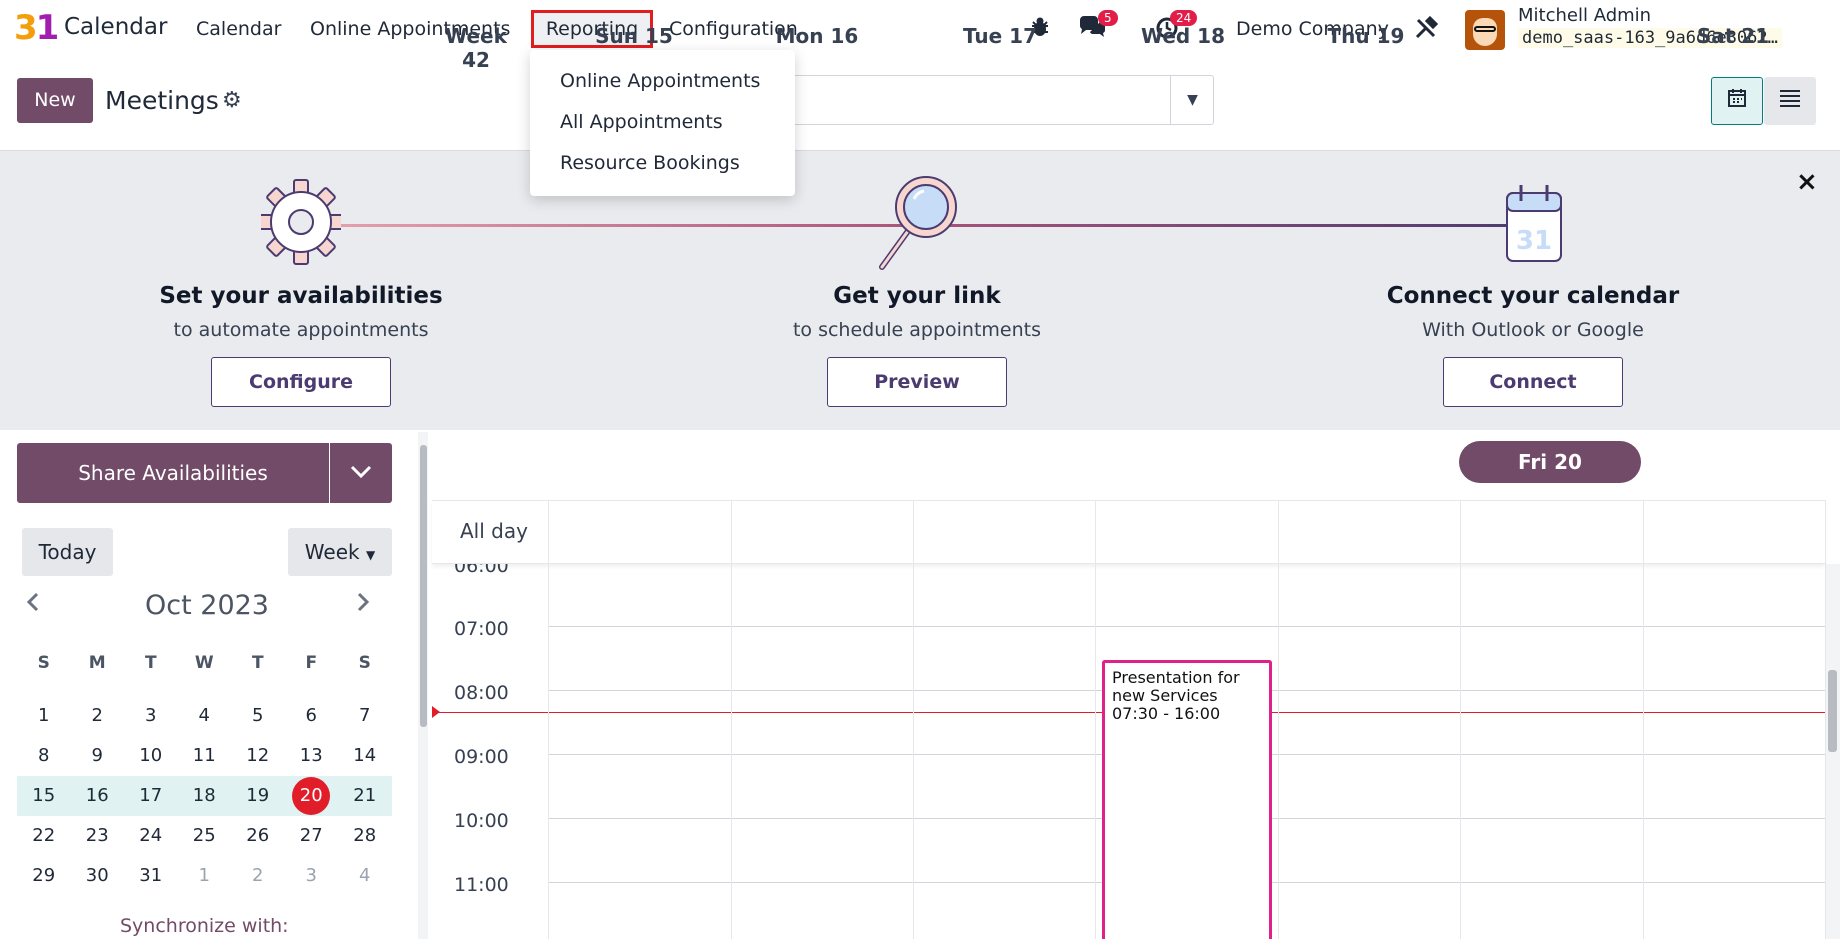 This screenshot has height=939, width=1840. I want to click on mini-day: 8, so click(44, 755).